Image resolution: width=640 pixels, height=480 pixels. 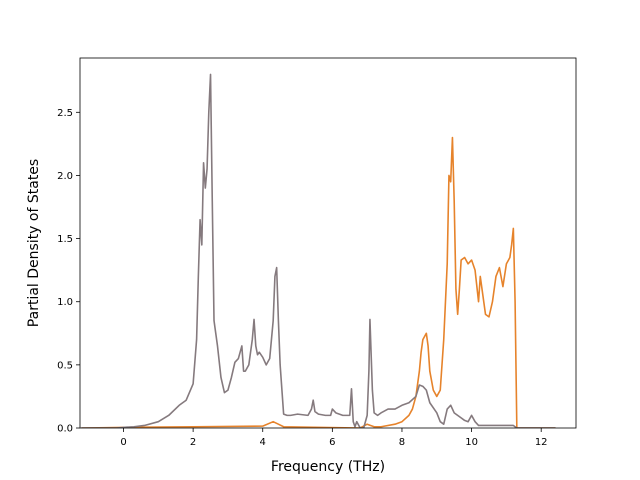 I want to click on y-axis-ticks: 0.0 0.5 1.0 1.5 2.0 2.5, so click(x=68, y=271).